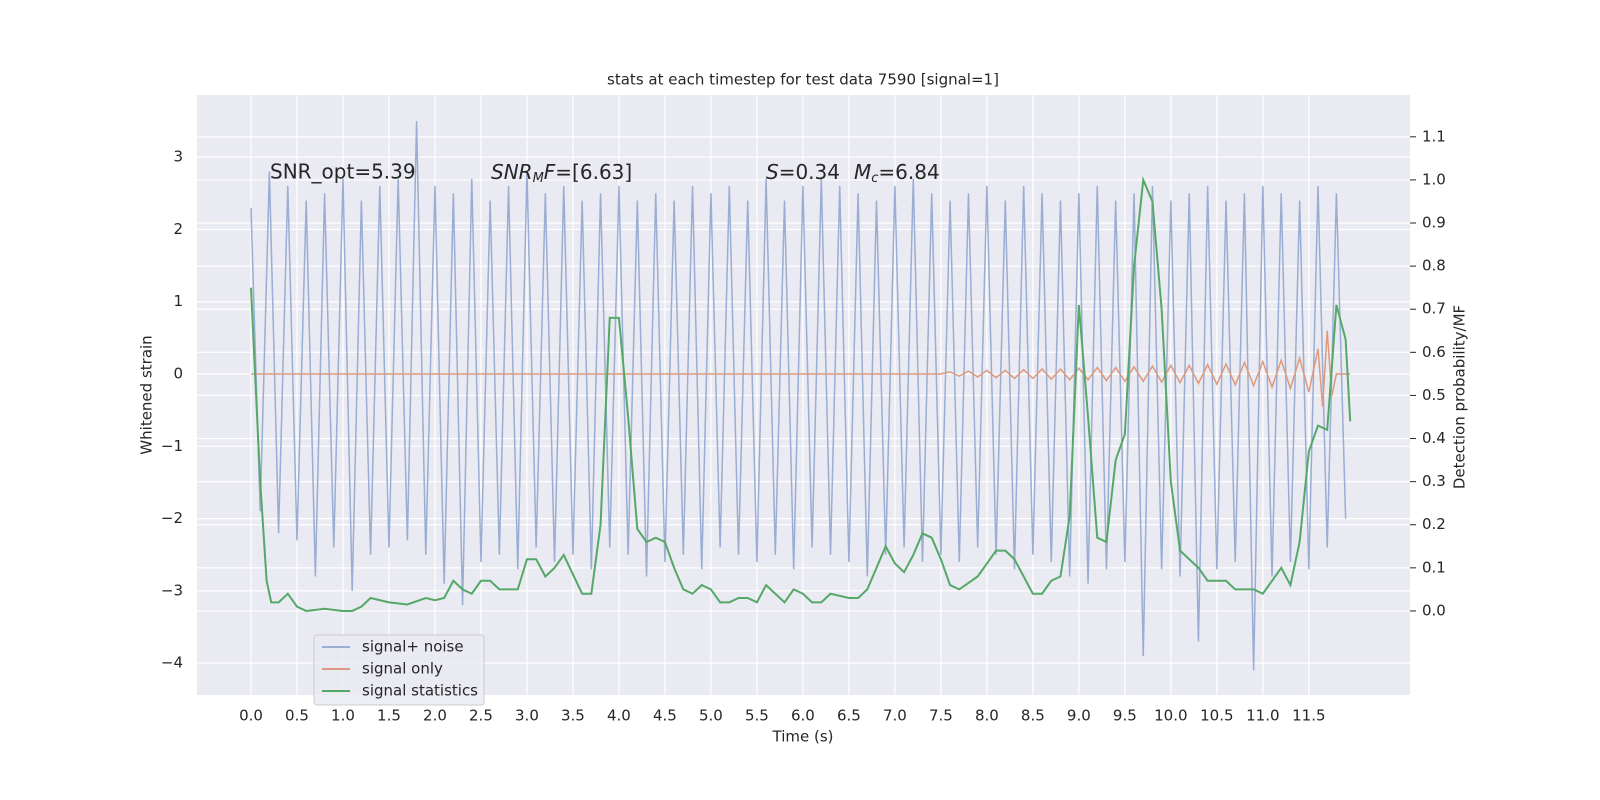 This screenshot has width=1600, height=800. I want to click on y2-tick-label: 0.1, so click(1434, 567).